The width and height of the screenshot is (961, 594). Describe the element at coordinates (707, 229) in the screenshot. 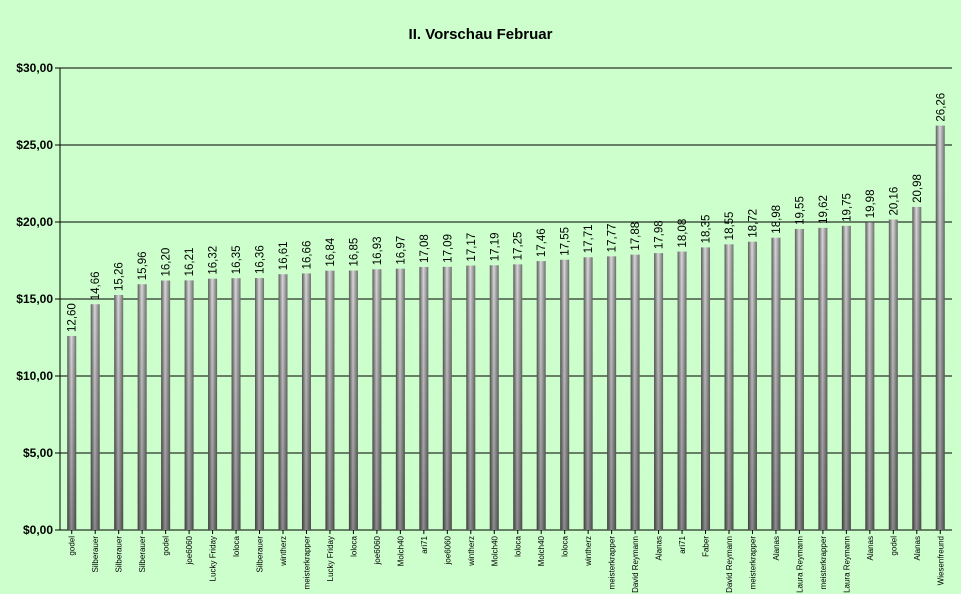

I see `data-label: 18,35` at that location.